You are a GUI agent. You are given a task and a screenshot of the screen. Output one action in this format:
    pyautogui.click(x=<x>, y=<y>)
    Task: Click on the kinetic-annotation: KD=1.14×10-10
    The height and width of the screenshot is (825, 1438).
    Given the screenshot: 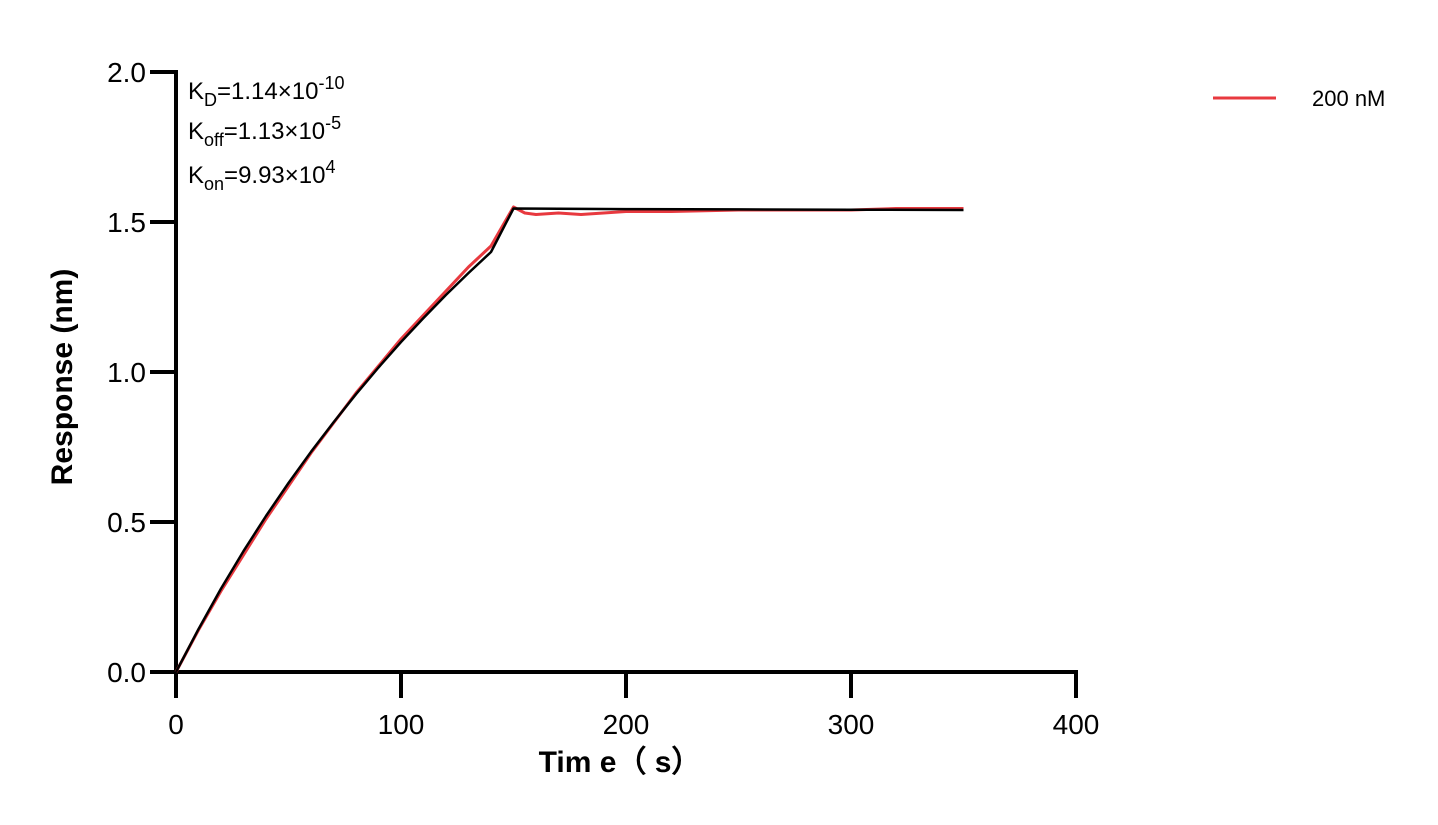 What is the action you would take?
    pyautogui.click(x=266, y=91)
    